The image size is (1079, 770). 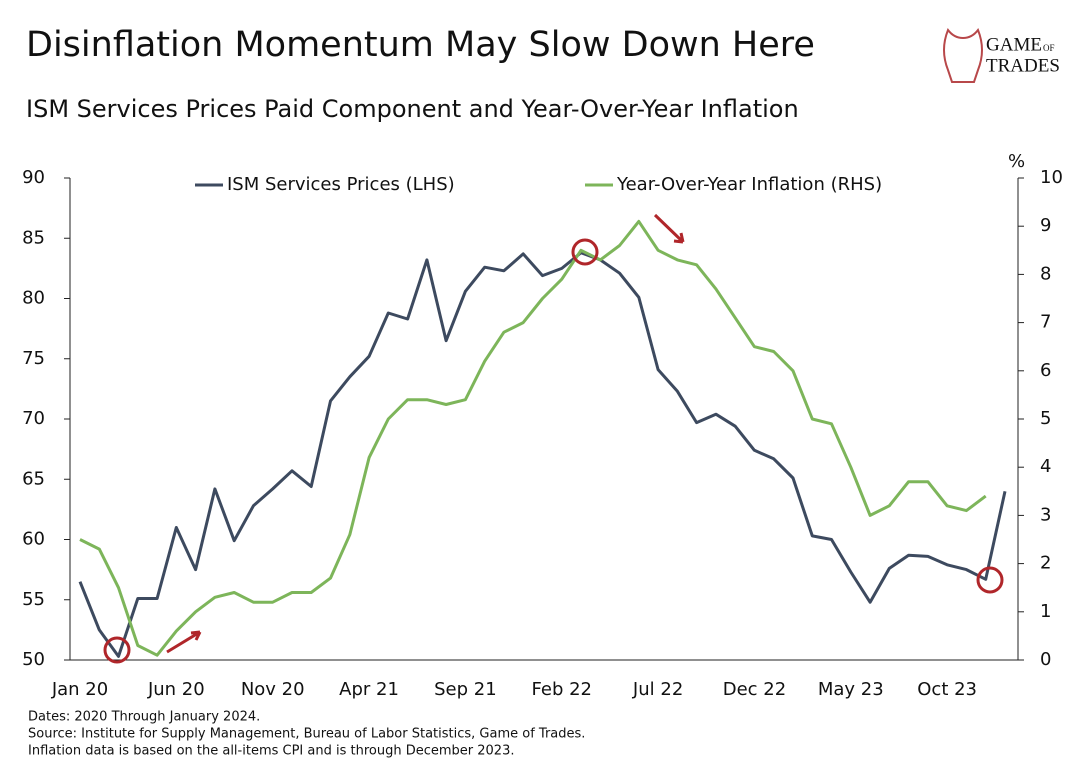 What do you see at coordinates (273, 689) in the screenshot?
I see `x-tick-label: Nov 20` at bounding box center [273, 689].